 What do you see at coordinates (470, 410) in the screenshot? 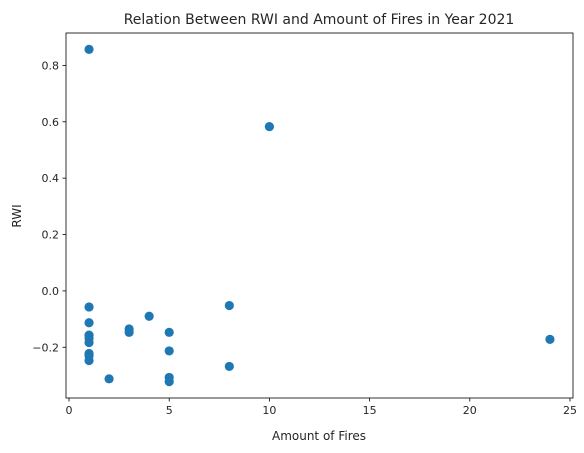
I see `x-tick-label: 20` at bounding box center [470, 410].